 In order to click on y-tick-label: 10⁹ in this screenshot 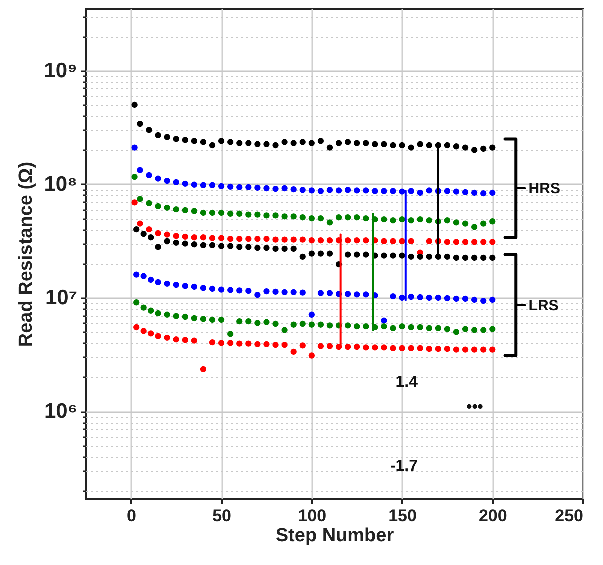, I will do `click(61, 70)`.